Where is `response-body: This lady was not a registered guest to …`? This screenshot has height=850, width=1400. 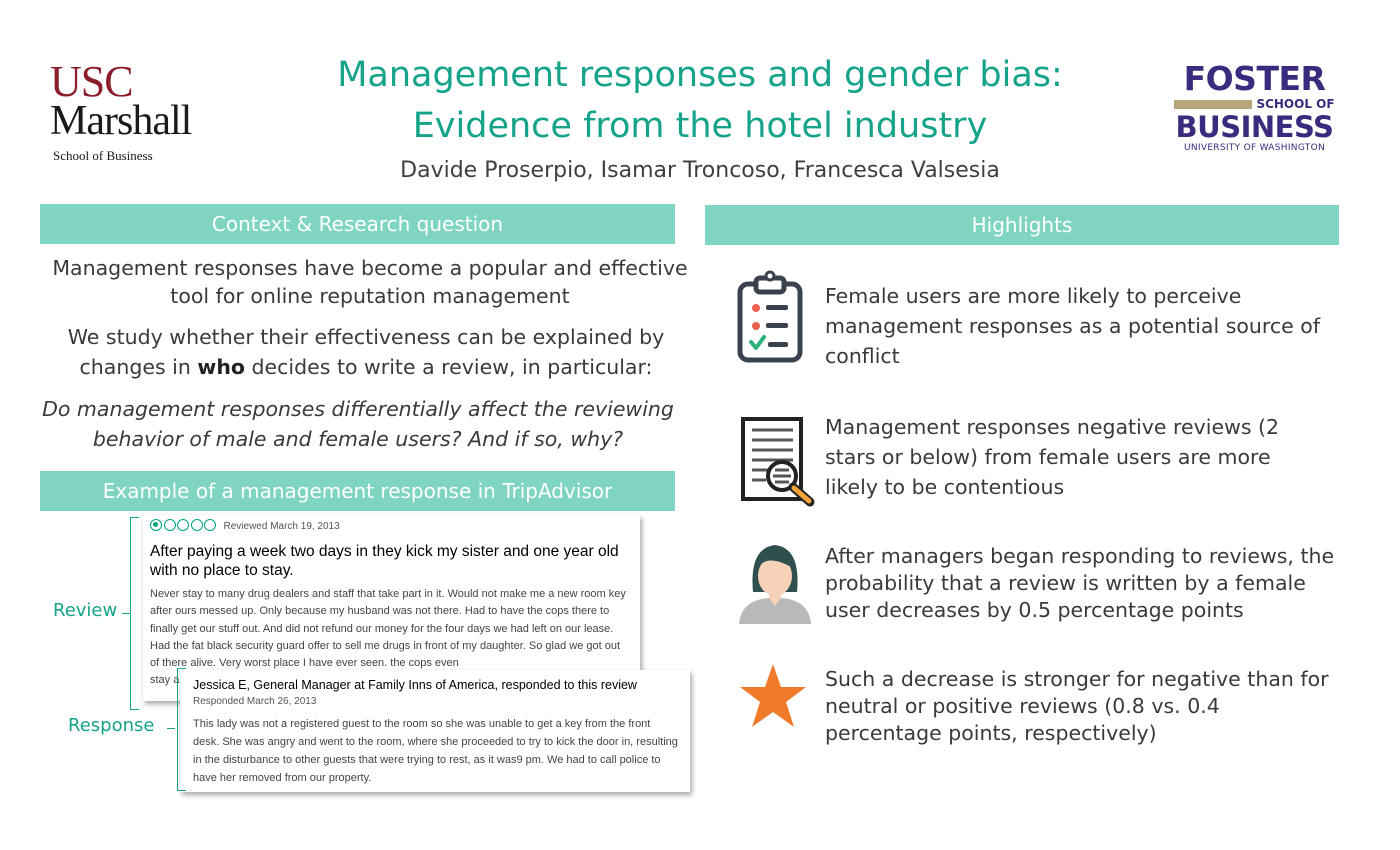 response-body: This lady was not a registered guest to … is located at coordinates (435, 751).